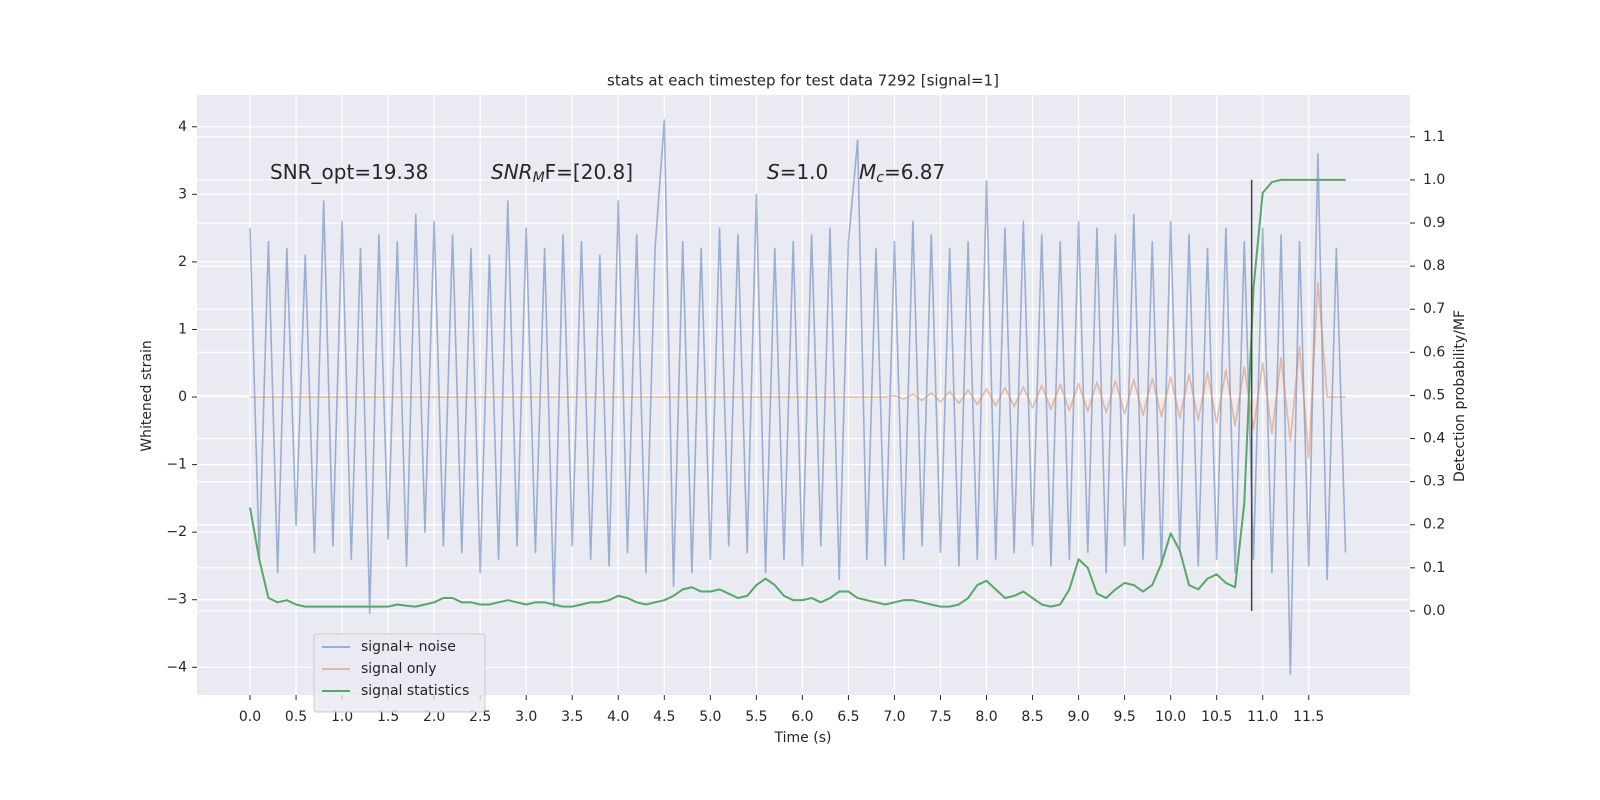  I want to click on x-tick-label: 0.0, so click(250, 717).